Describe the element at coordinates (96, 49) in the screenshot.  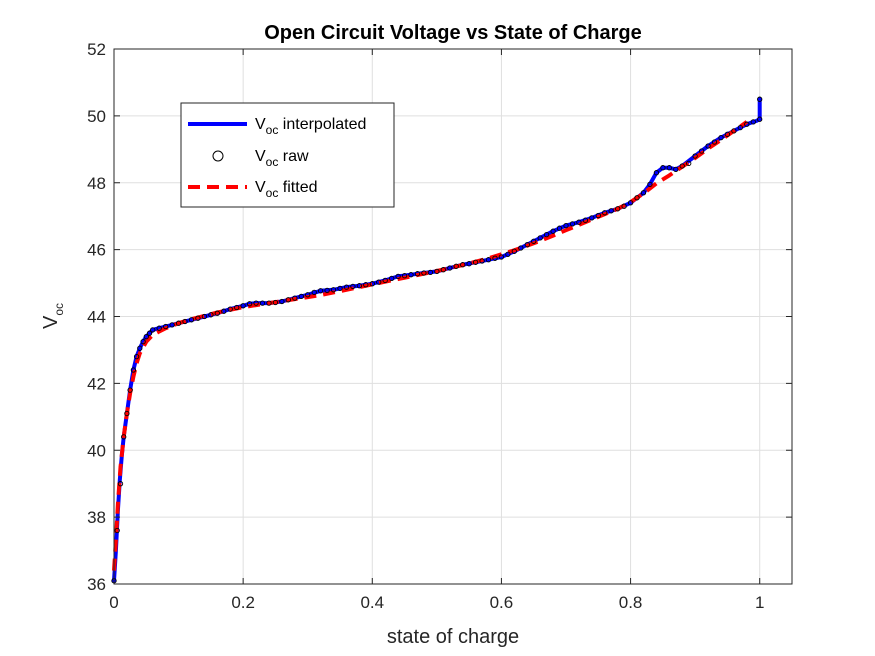
I see `y-tick-label: 52` at that location.